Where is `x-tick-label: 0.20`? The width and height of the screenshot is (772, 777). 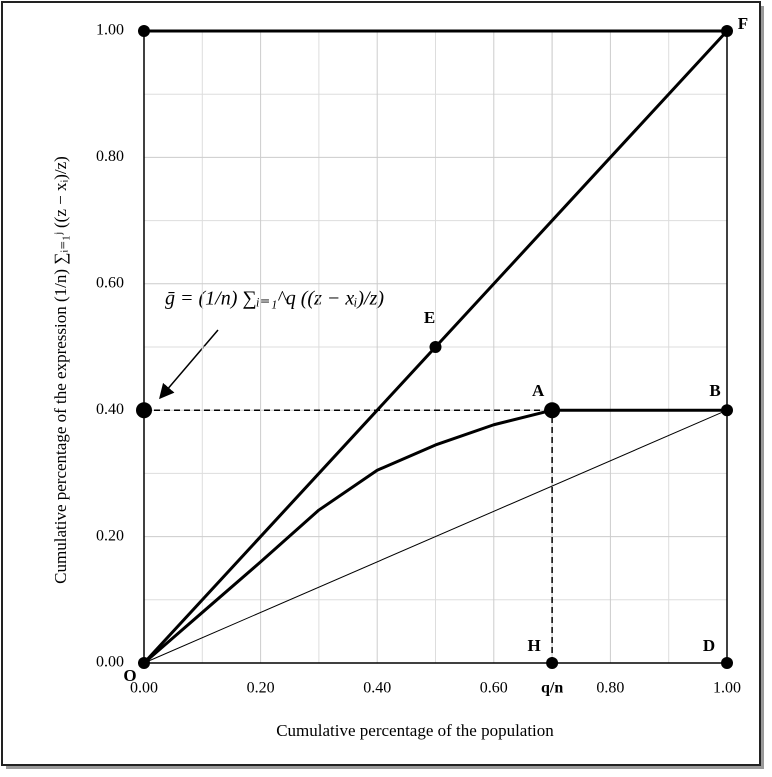 x-tick-label: 0.20 is located at coordinates (261, 688).